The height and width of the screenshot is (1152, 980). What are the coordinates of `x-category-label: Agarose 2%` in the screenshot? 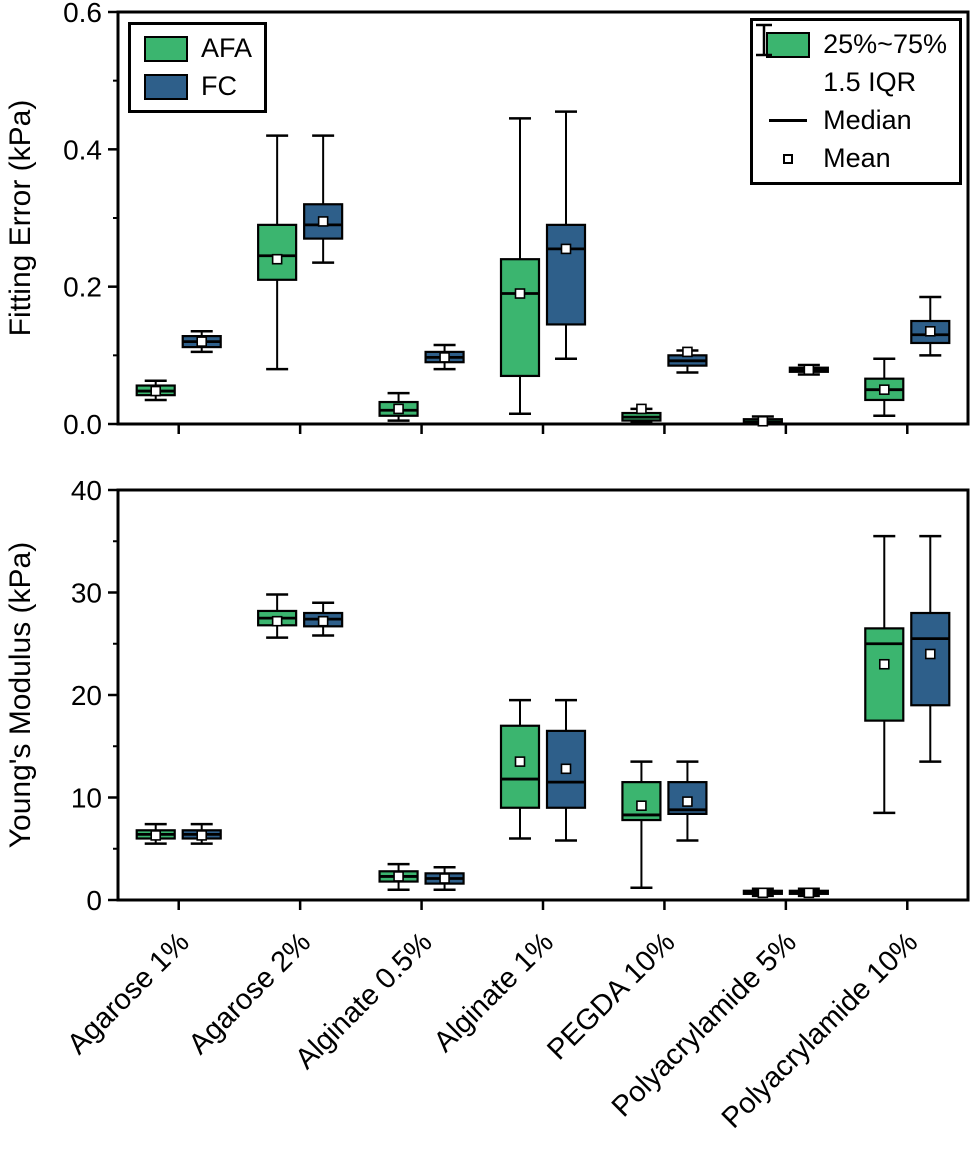 It's located at (250, 993).